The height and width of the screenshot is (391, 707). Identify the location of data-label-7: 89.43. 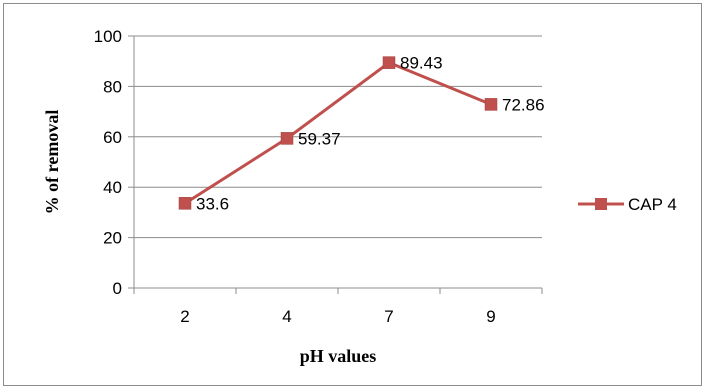
(421, 63).